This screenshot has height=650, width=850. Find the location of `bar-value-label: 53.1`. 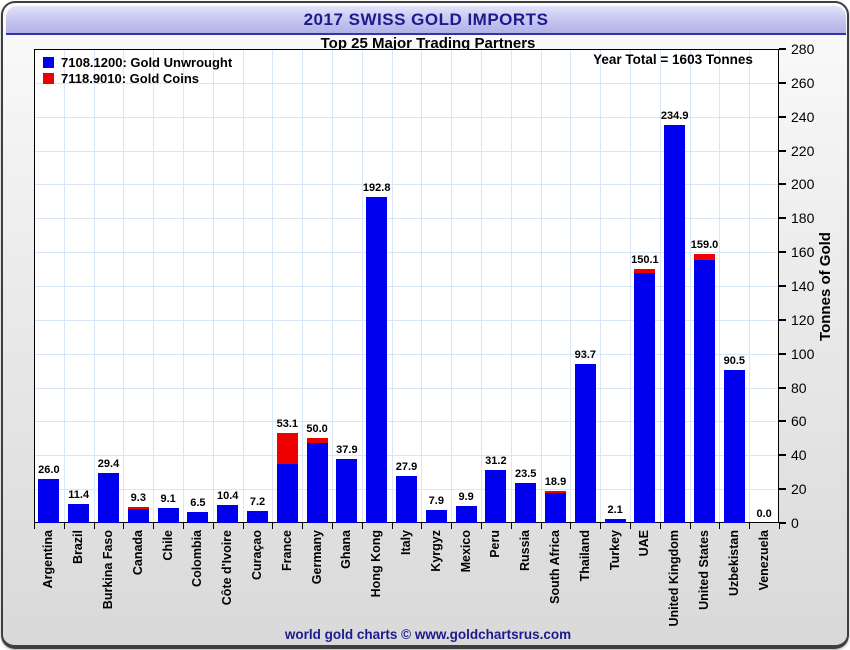

bar-value-label: 53.1 is located at coordinates (287, 424).